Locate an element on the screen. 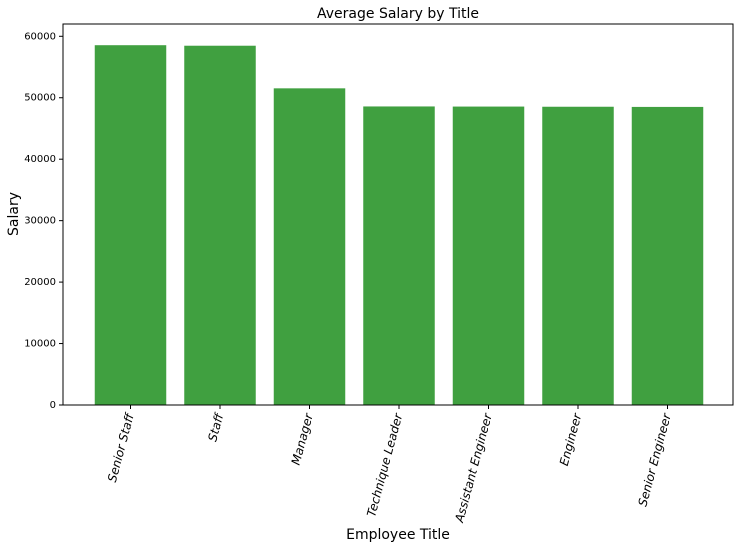  x-axis-label: Employee Title is located at coordinates (398, 535).